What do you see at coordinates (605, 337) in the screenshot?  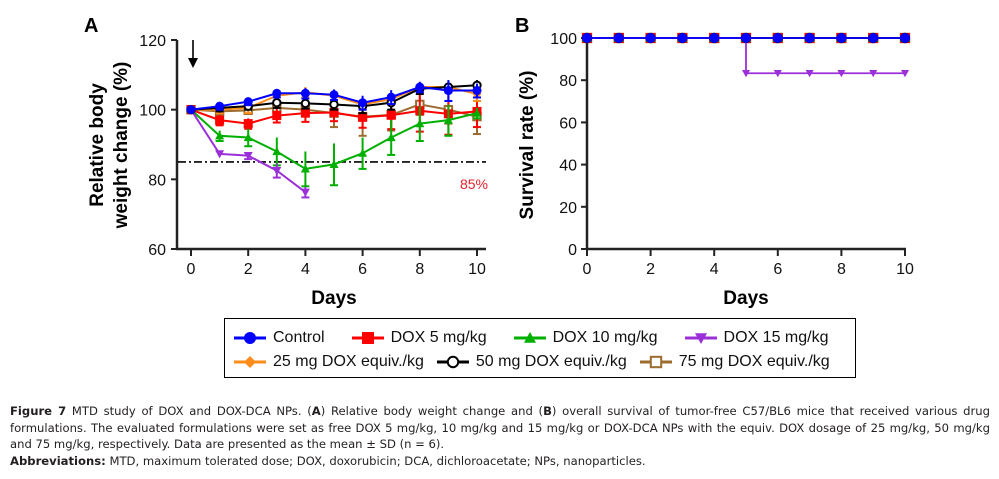 I see `legend-label: DOX 10 mg/kg` at bounding box center [605, 337].